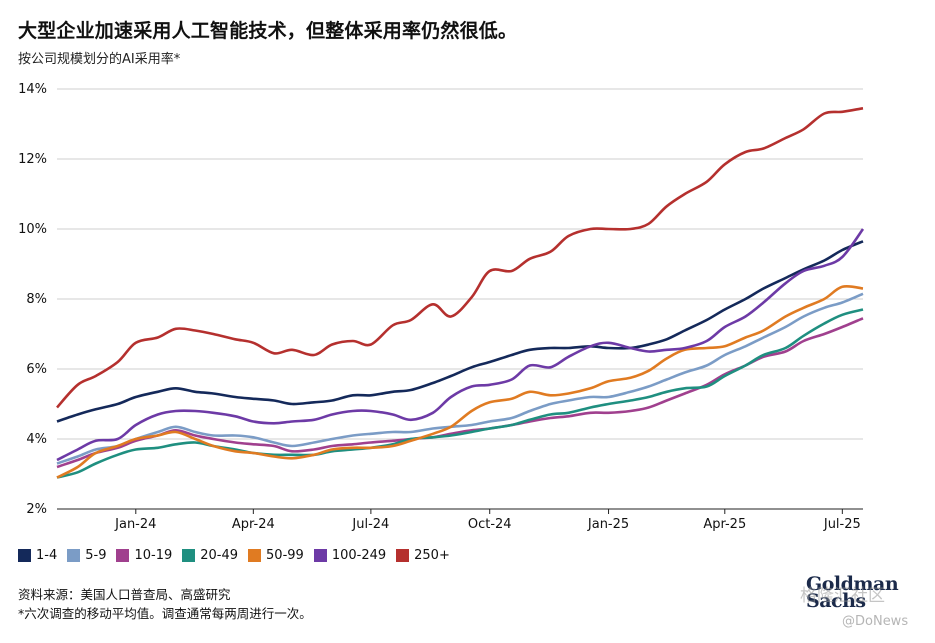 Image resolution: width=935 pixels, height=643 pixels. I want to click on legend-item-10-19: 10-19, so click(144, 555).